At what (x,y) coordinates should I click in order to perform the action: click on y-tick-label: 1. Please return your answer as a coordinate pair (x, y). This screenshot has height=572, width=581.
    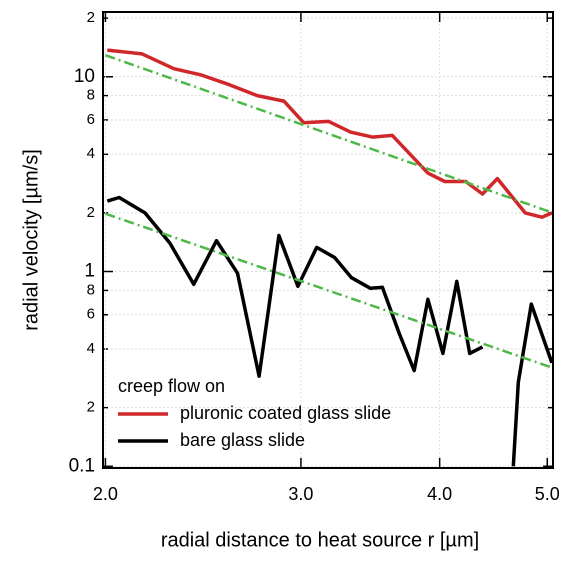
    Looking at the image, I should click on (89, 271).